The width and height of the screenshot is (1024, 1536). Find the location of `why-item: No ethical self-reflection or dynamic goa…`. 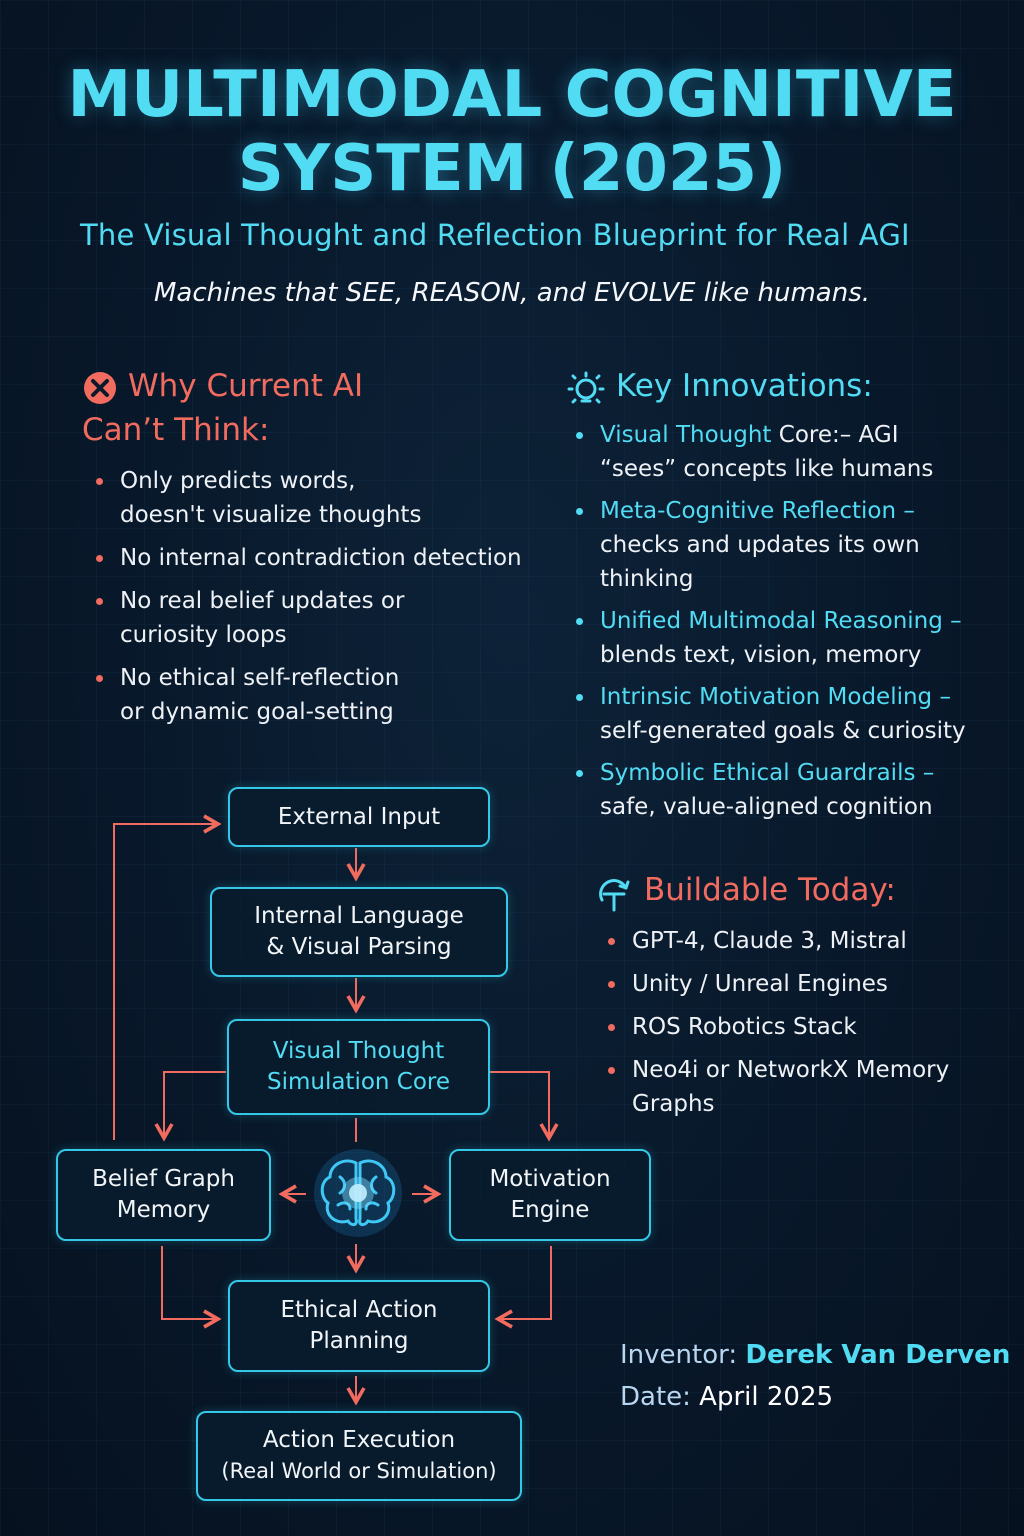

why-item: No ethical self-reflection or dynamic goa… is located at coordinates (322, 695).